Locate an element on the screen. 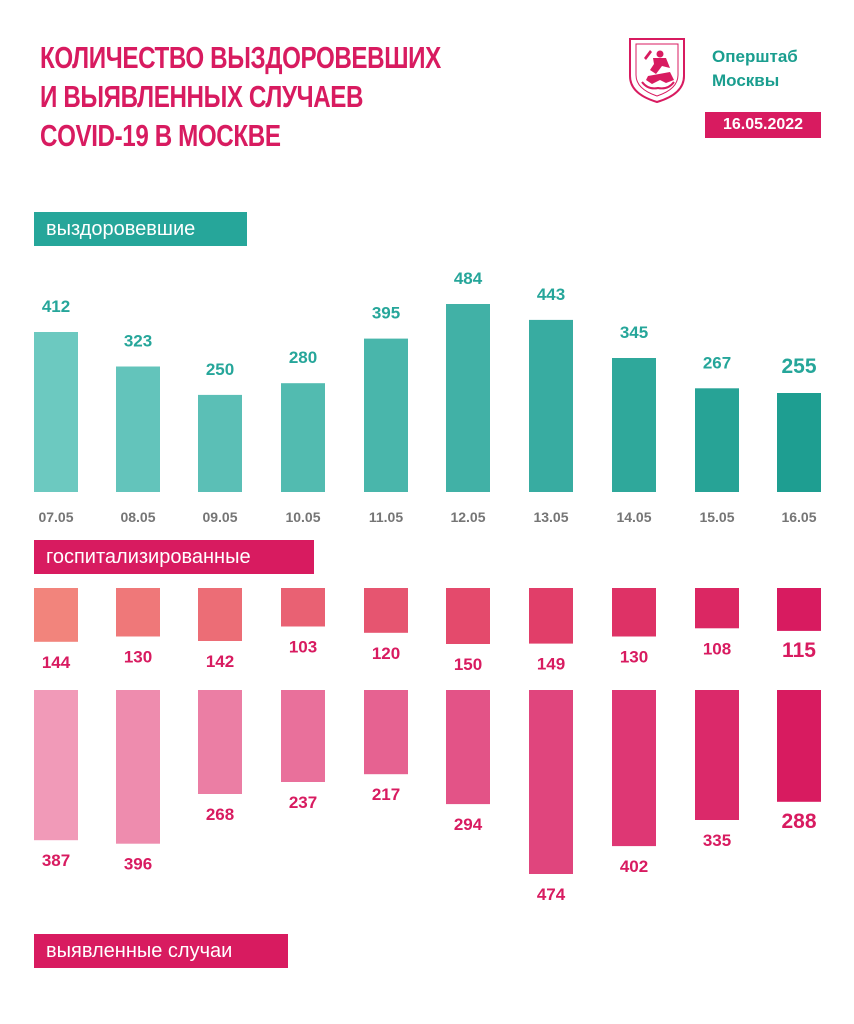 Image resolution: width=854 pixels, height=1024 pixels. recovered-value-label-12.05: 484 is located at coordinates (468, 278).